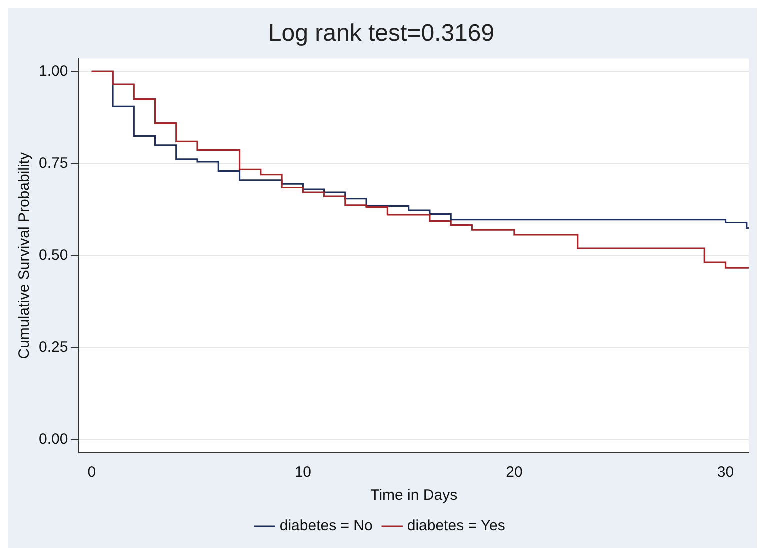 This screenshot has height=556, width=765. I want to click on x-axis-title: Time in Days, so click(414, 495).